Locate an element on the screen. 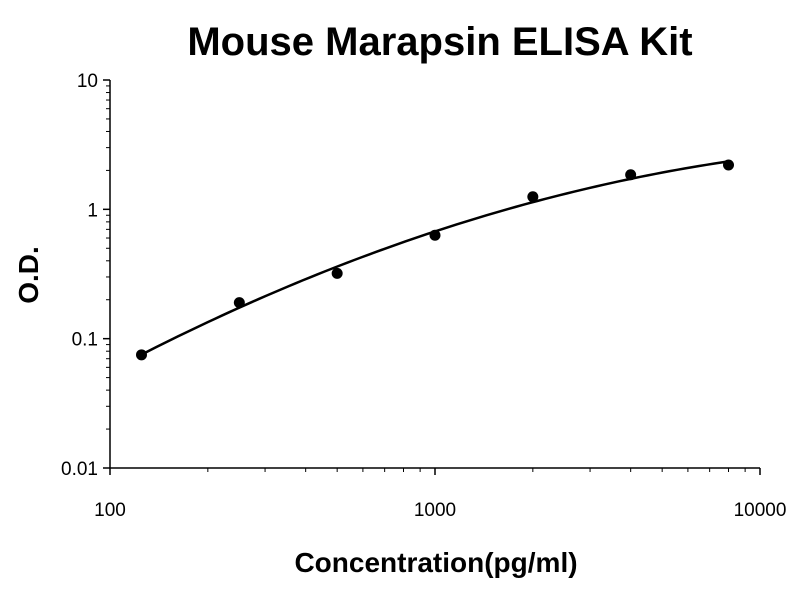 This screenshot has height=600, width=800. x-tick-label: 10000 is located at coordinates (760, 510).